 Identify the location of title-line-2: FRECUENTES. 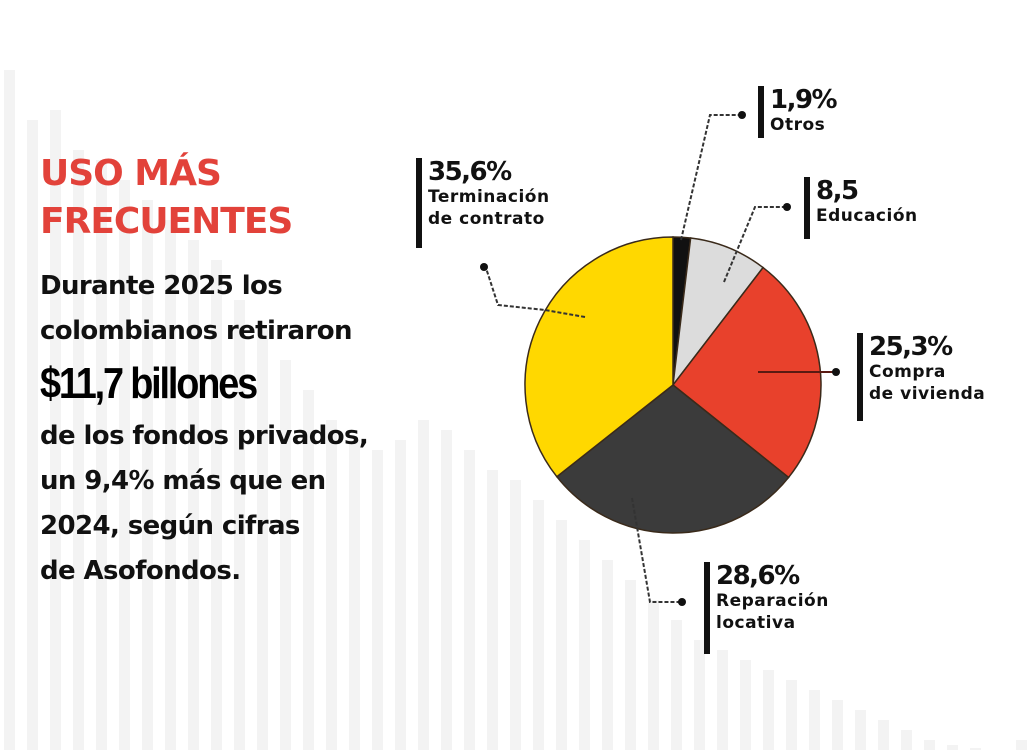
(166, 221).